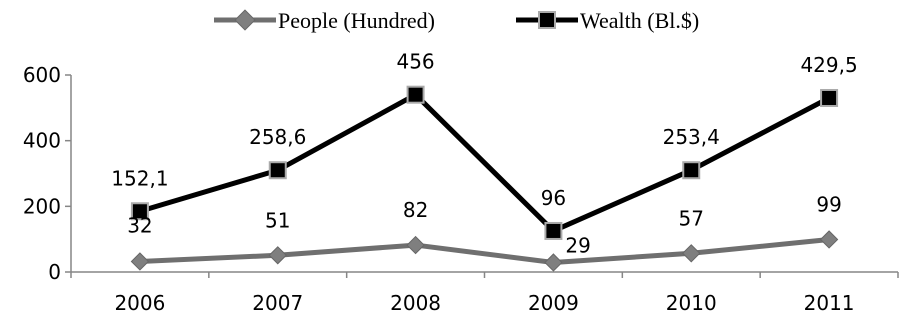  I want to click on point-wealth-2009, so click(553, 230).